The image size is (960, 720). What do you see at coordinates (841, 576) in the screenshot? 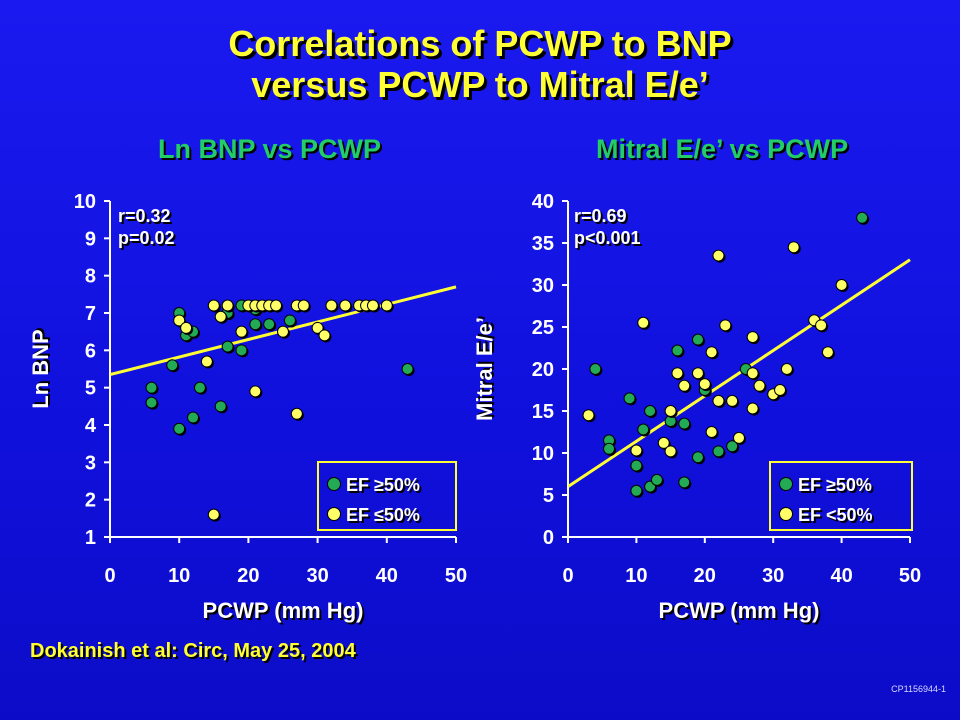
I see `right-x-tick-label: 40` at bounding box center [841, 576].